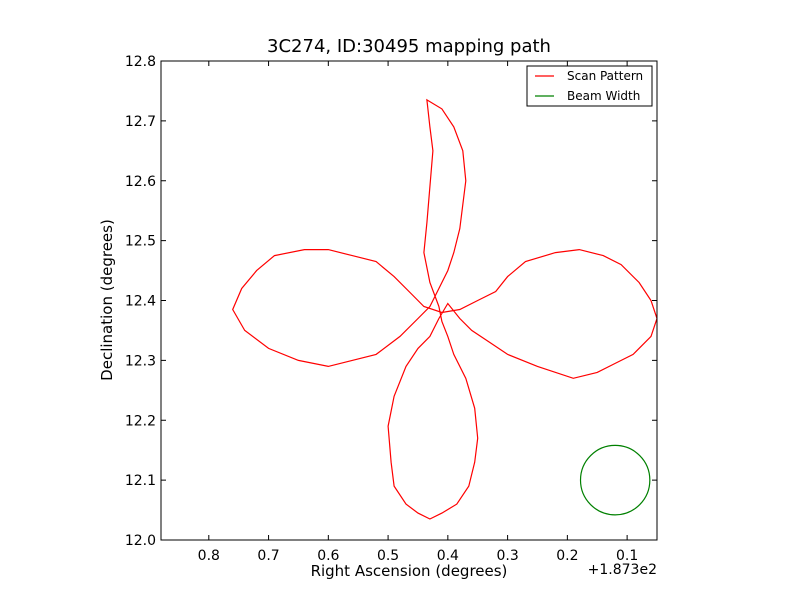 This screenshot has width=800, height=600. Describe the element at coordinates (140, 242) in the screenshot. I see `y-tick-label: 12.5` at that location.